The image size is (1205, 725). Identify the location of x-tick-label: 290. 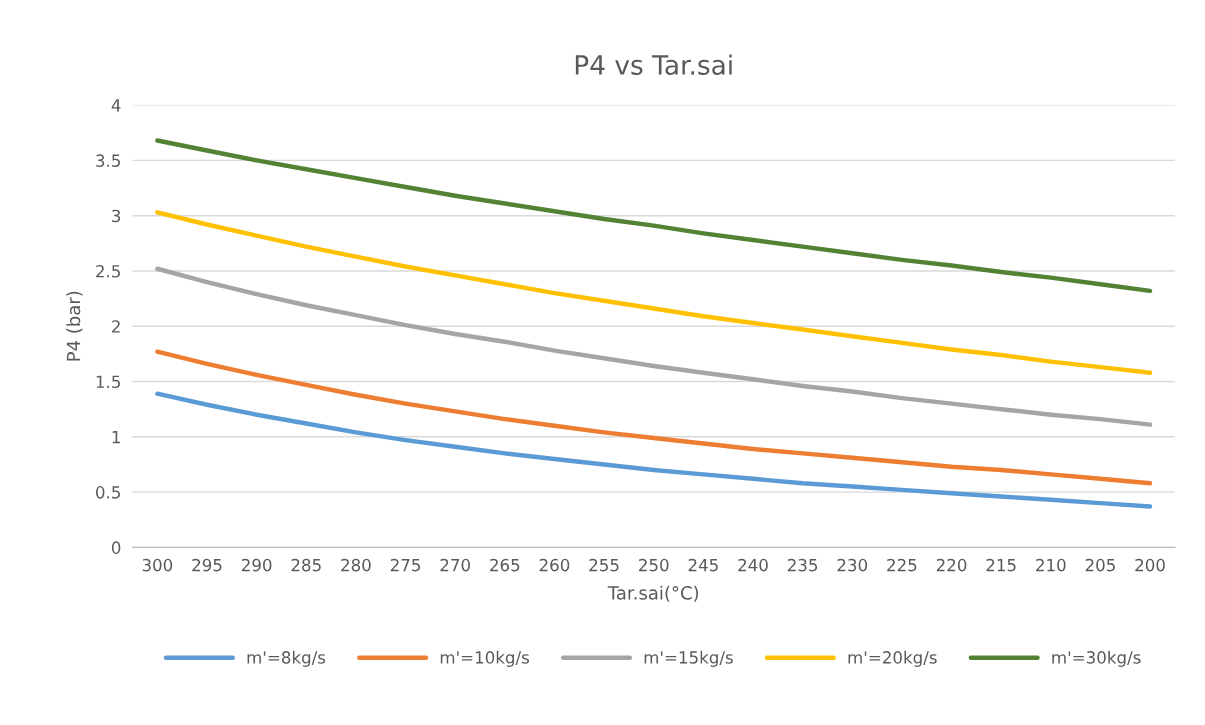
(256, 565).